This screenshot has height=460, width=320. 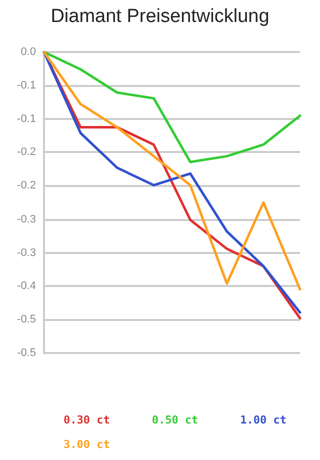 What do you see at coordinates (86, 444) in the screenshot?
I see `text: 3.00 ct` at bounding box center [86, 444].